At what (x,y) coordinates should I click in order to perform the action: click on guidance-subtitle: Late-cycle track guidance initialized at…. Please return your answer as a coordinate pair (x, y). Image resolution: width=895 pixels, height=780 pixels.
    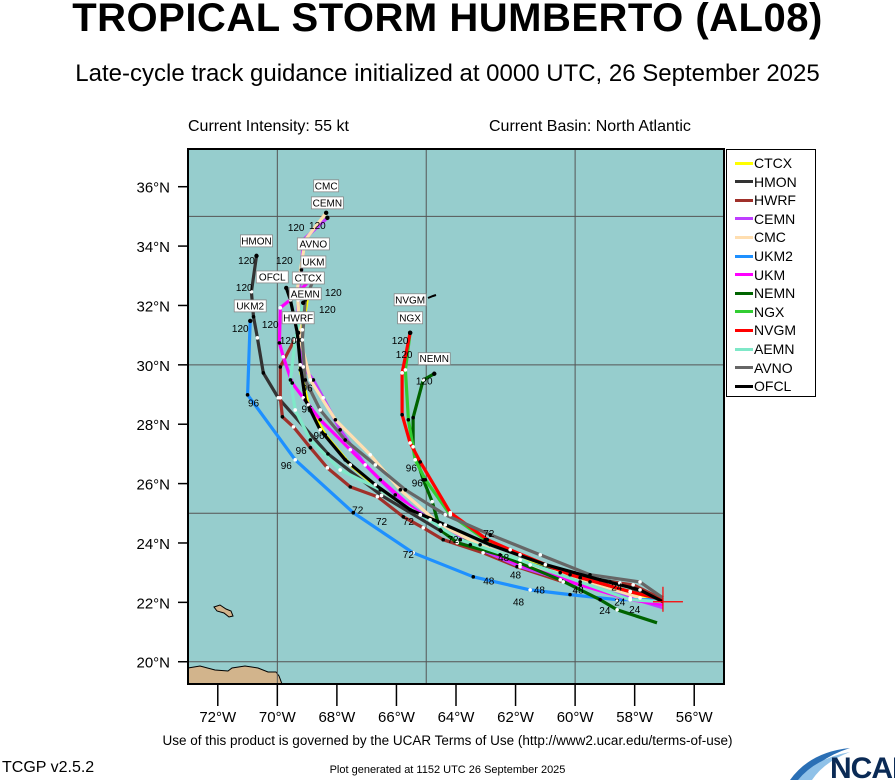
    Looking at the image, I should click on (447, 73).